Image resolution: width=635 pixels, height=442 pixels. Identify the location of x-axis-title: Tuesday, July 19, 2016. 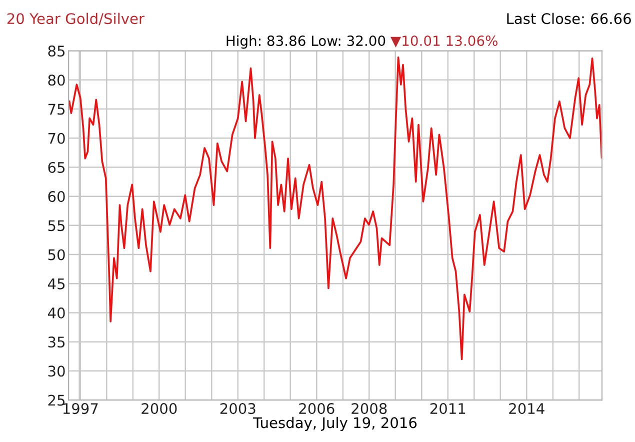
(335, 424).